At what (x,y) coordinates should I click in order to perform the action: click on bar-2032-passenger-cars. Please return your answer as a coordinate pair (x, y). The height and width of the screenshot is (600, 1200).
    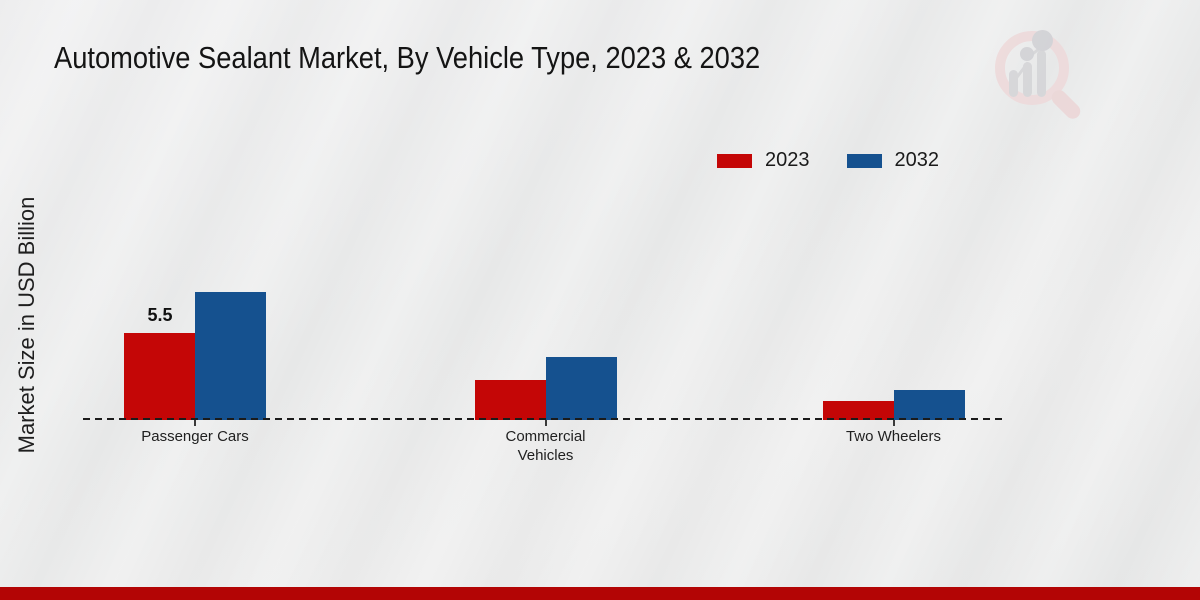
    Looking at the image, I should click on (230, 356).